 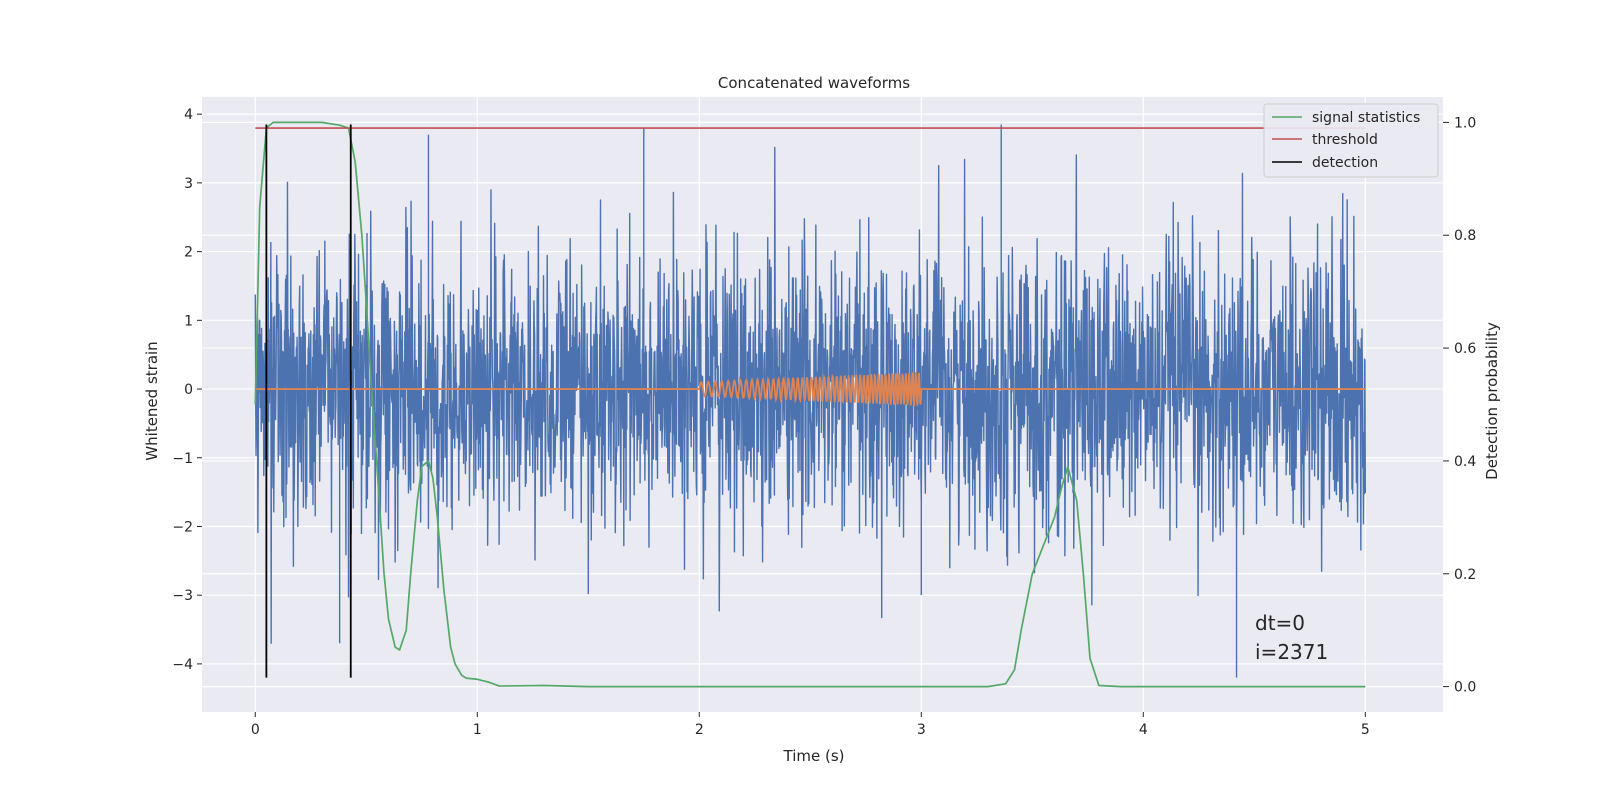 What do you see at coordinates (182, 596) in the screenshot?
I see `y-tick-label-left: −3` at bounding box center [182, 596].